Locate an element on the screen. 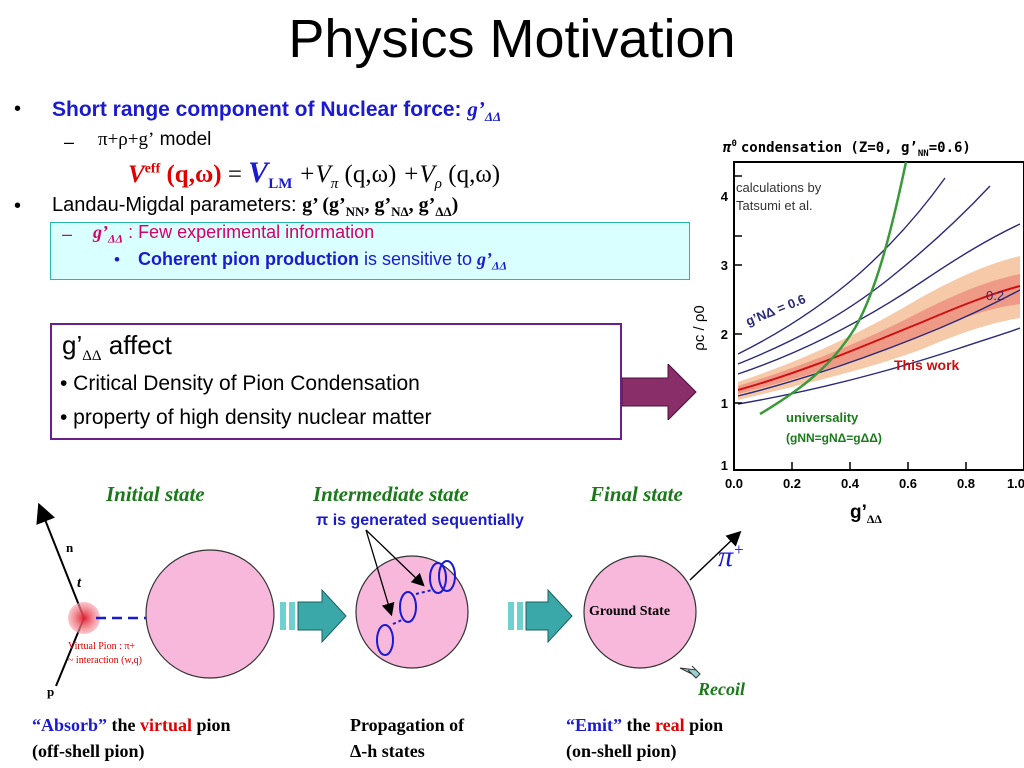 The image size is (1024, 768). univ-label-1: universality is located at coordinates (822, 417).